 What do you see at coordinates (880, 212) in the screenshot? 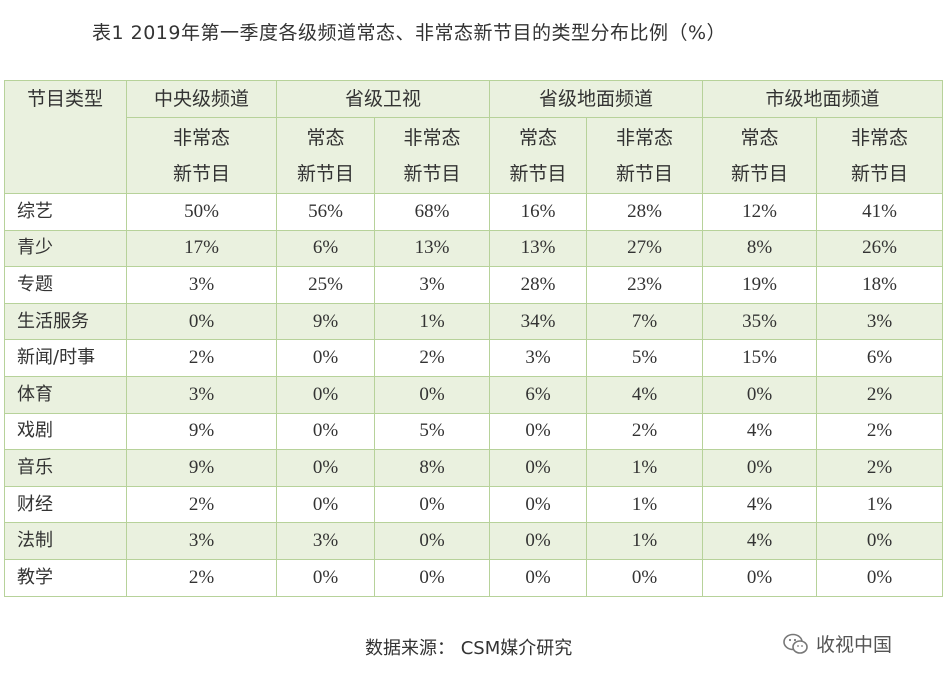
I see `value-cell: 41%` at bounding box center [880, 212].